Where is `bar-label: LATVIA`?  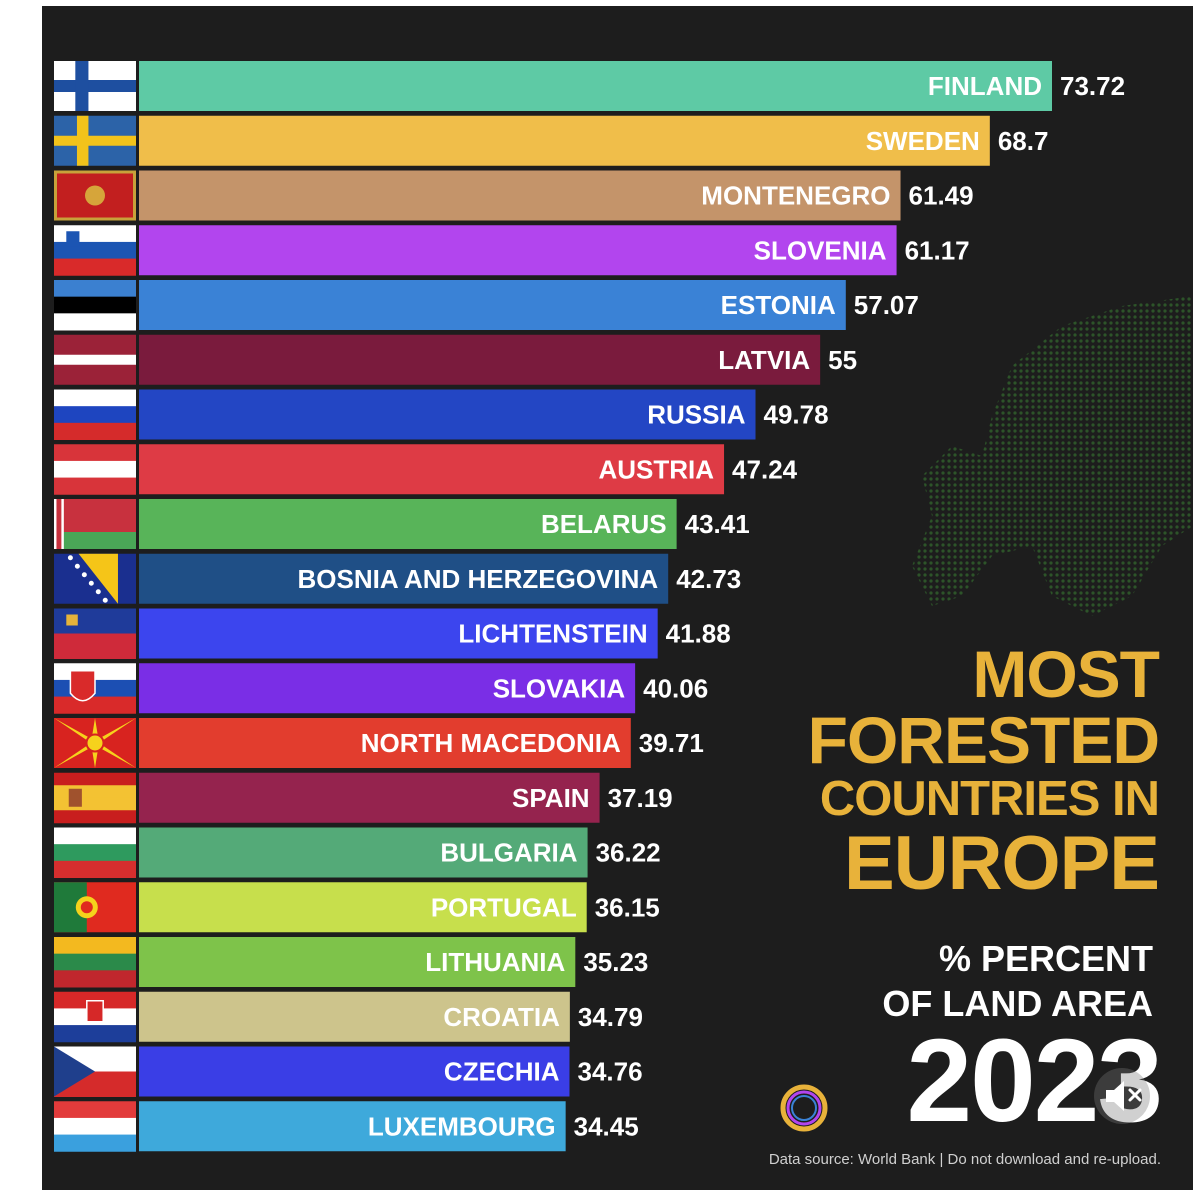 bar-label: LATVIA is located at coordinates (764, 360).